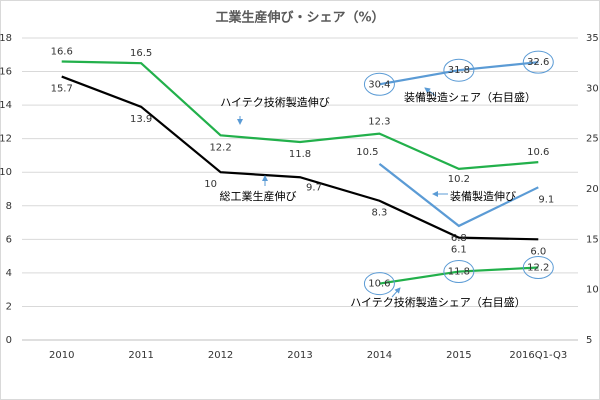  What do you see at coordinates (275, 102) in the screenshot?
I see `series-annotation: ハイテク技術製造伸び` at bounding box center [275, 102].